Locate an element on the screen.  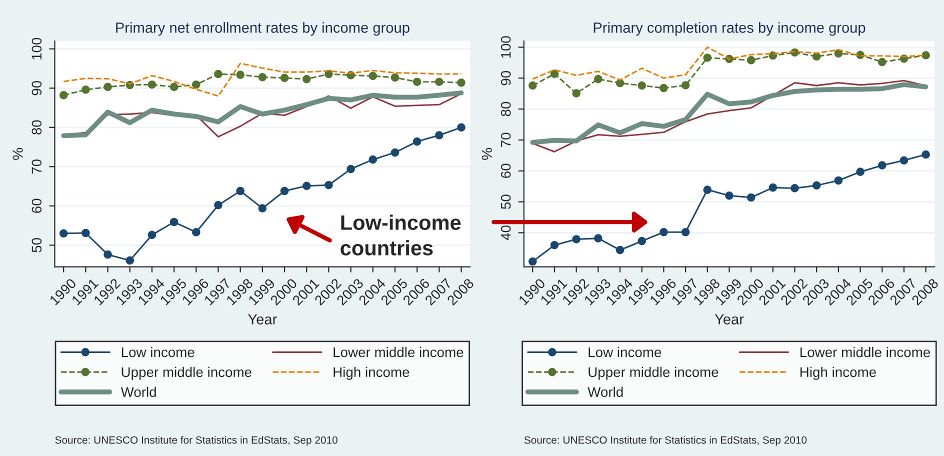
line-series is located at coordinates (262, 79).